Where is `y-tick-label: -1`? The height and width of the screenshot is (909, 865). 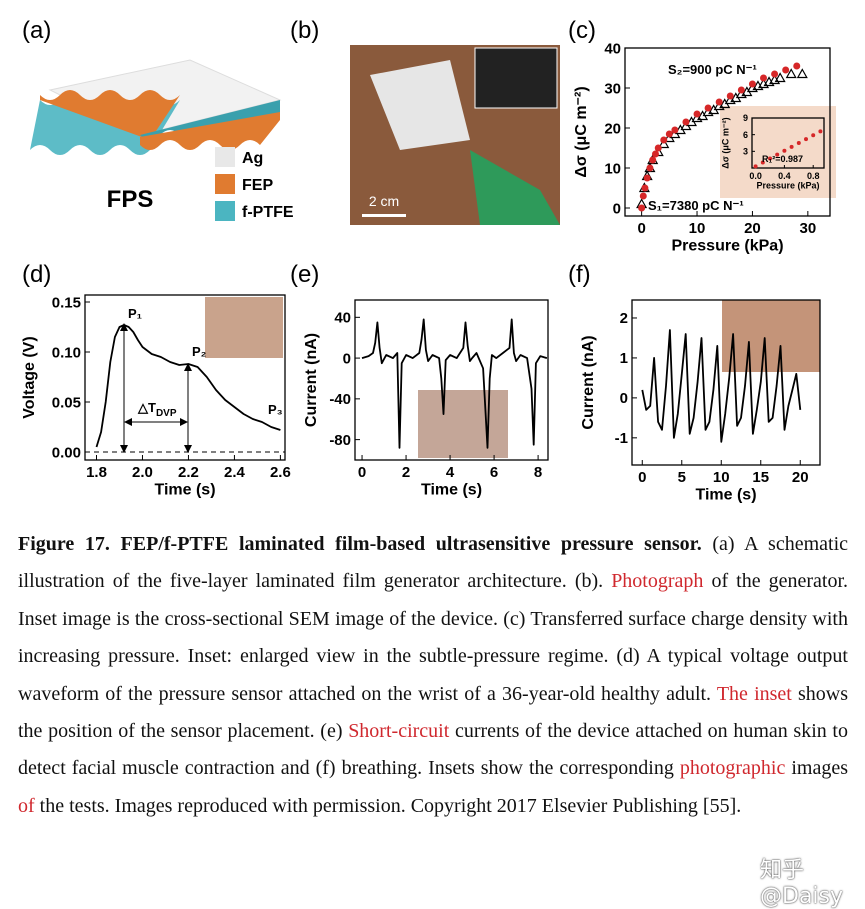
y-tick-label: -1 is located at coordinates (621, 438).